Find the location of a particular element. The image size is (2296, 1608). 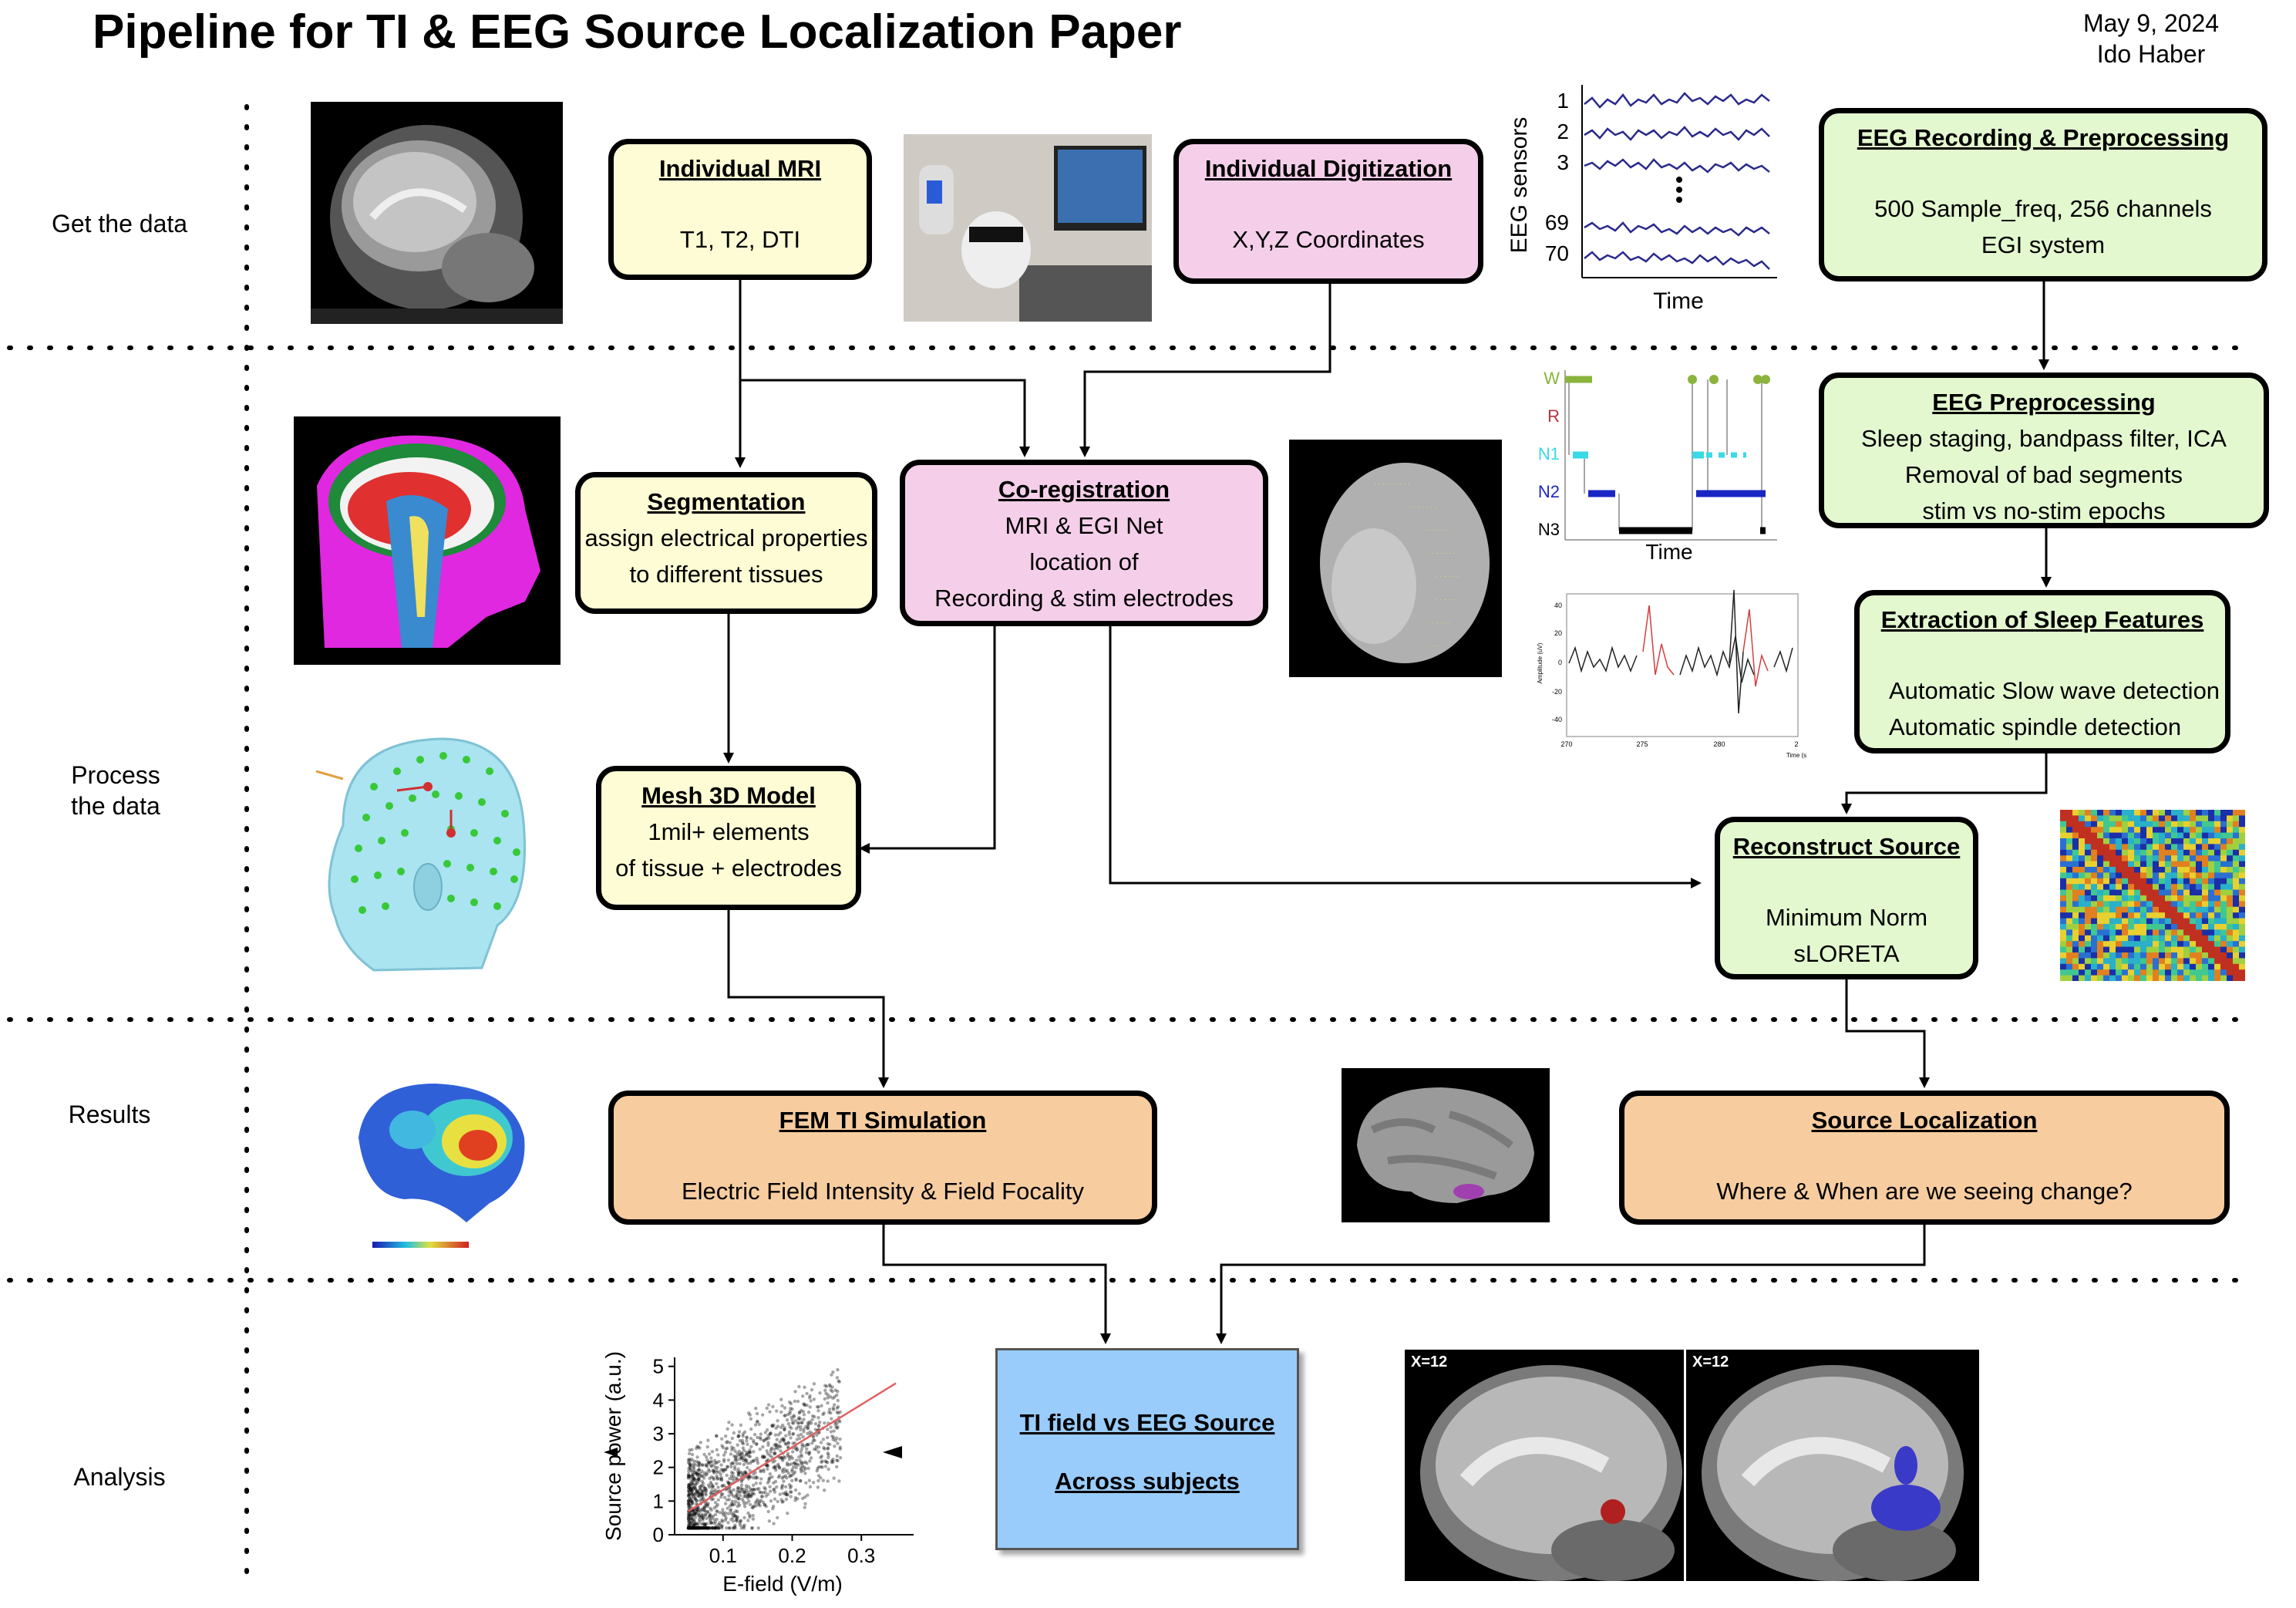

box-sleep-features-line2: Automatic spindle detection is located at coordinates (2035, 726).